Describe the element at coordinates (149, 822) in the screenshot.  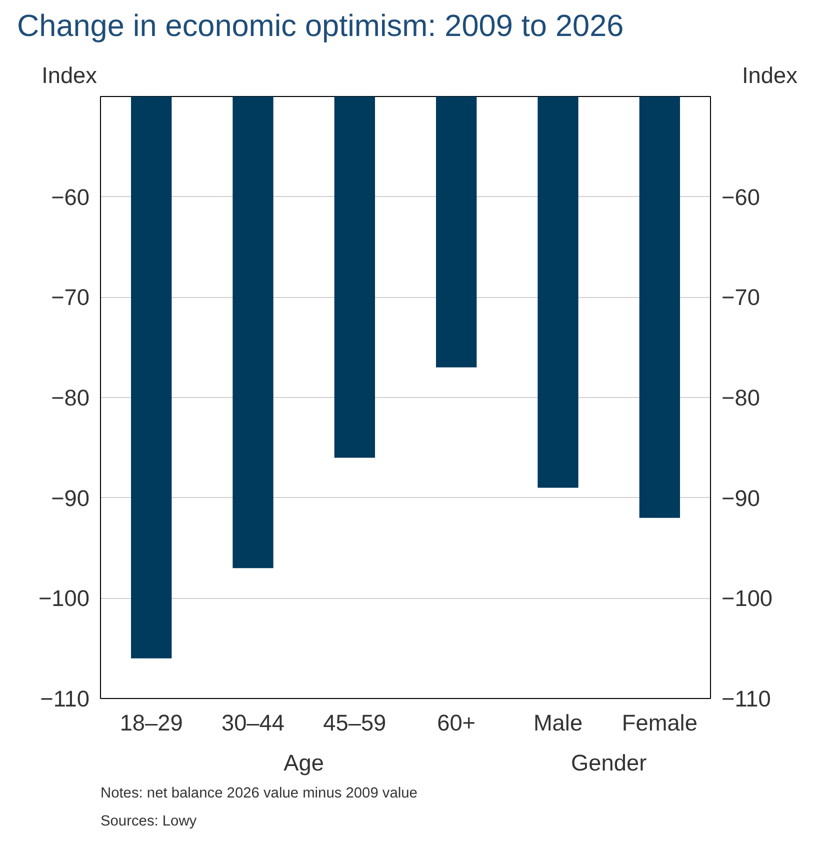
I see `source-note: Sources: Lowy` at that location.